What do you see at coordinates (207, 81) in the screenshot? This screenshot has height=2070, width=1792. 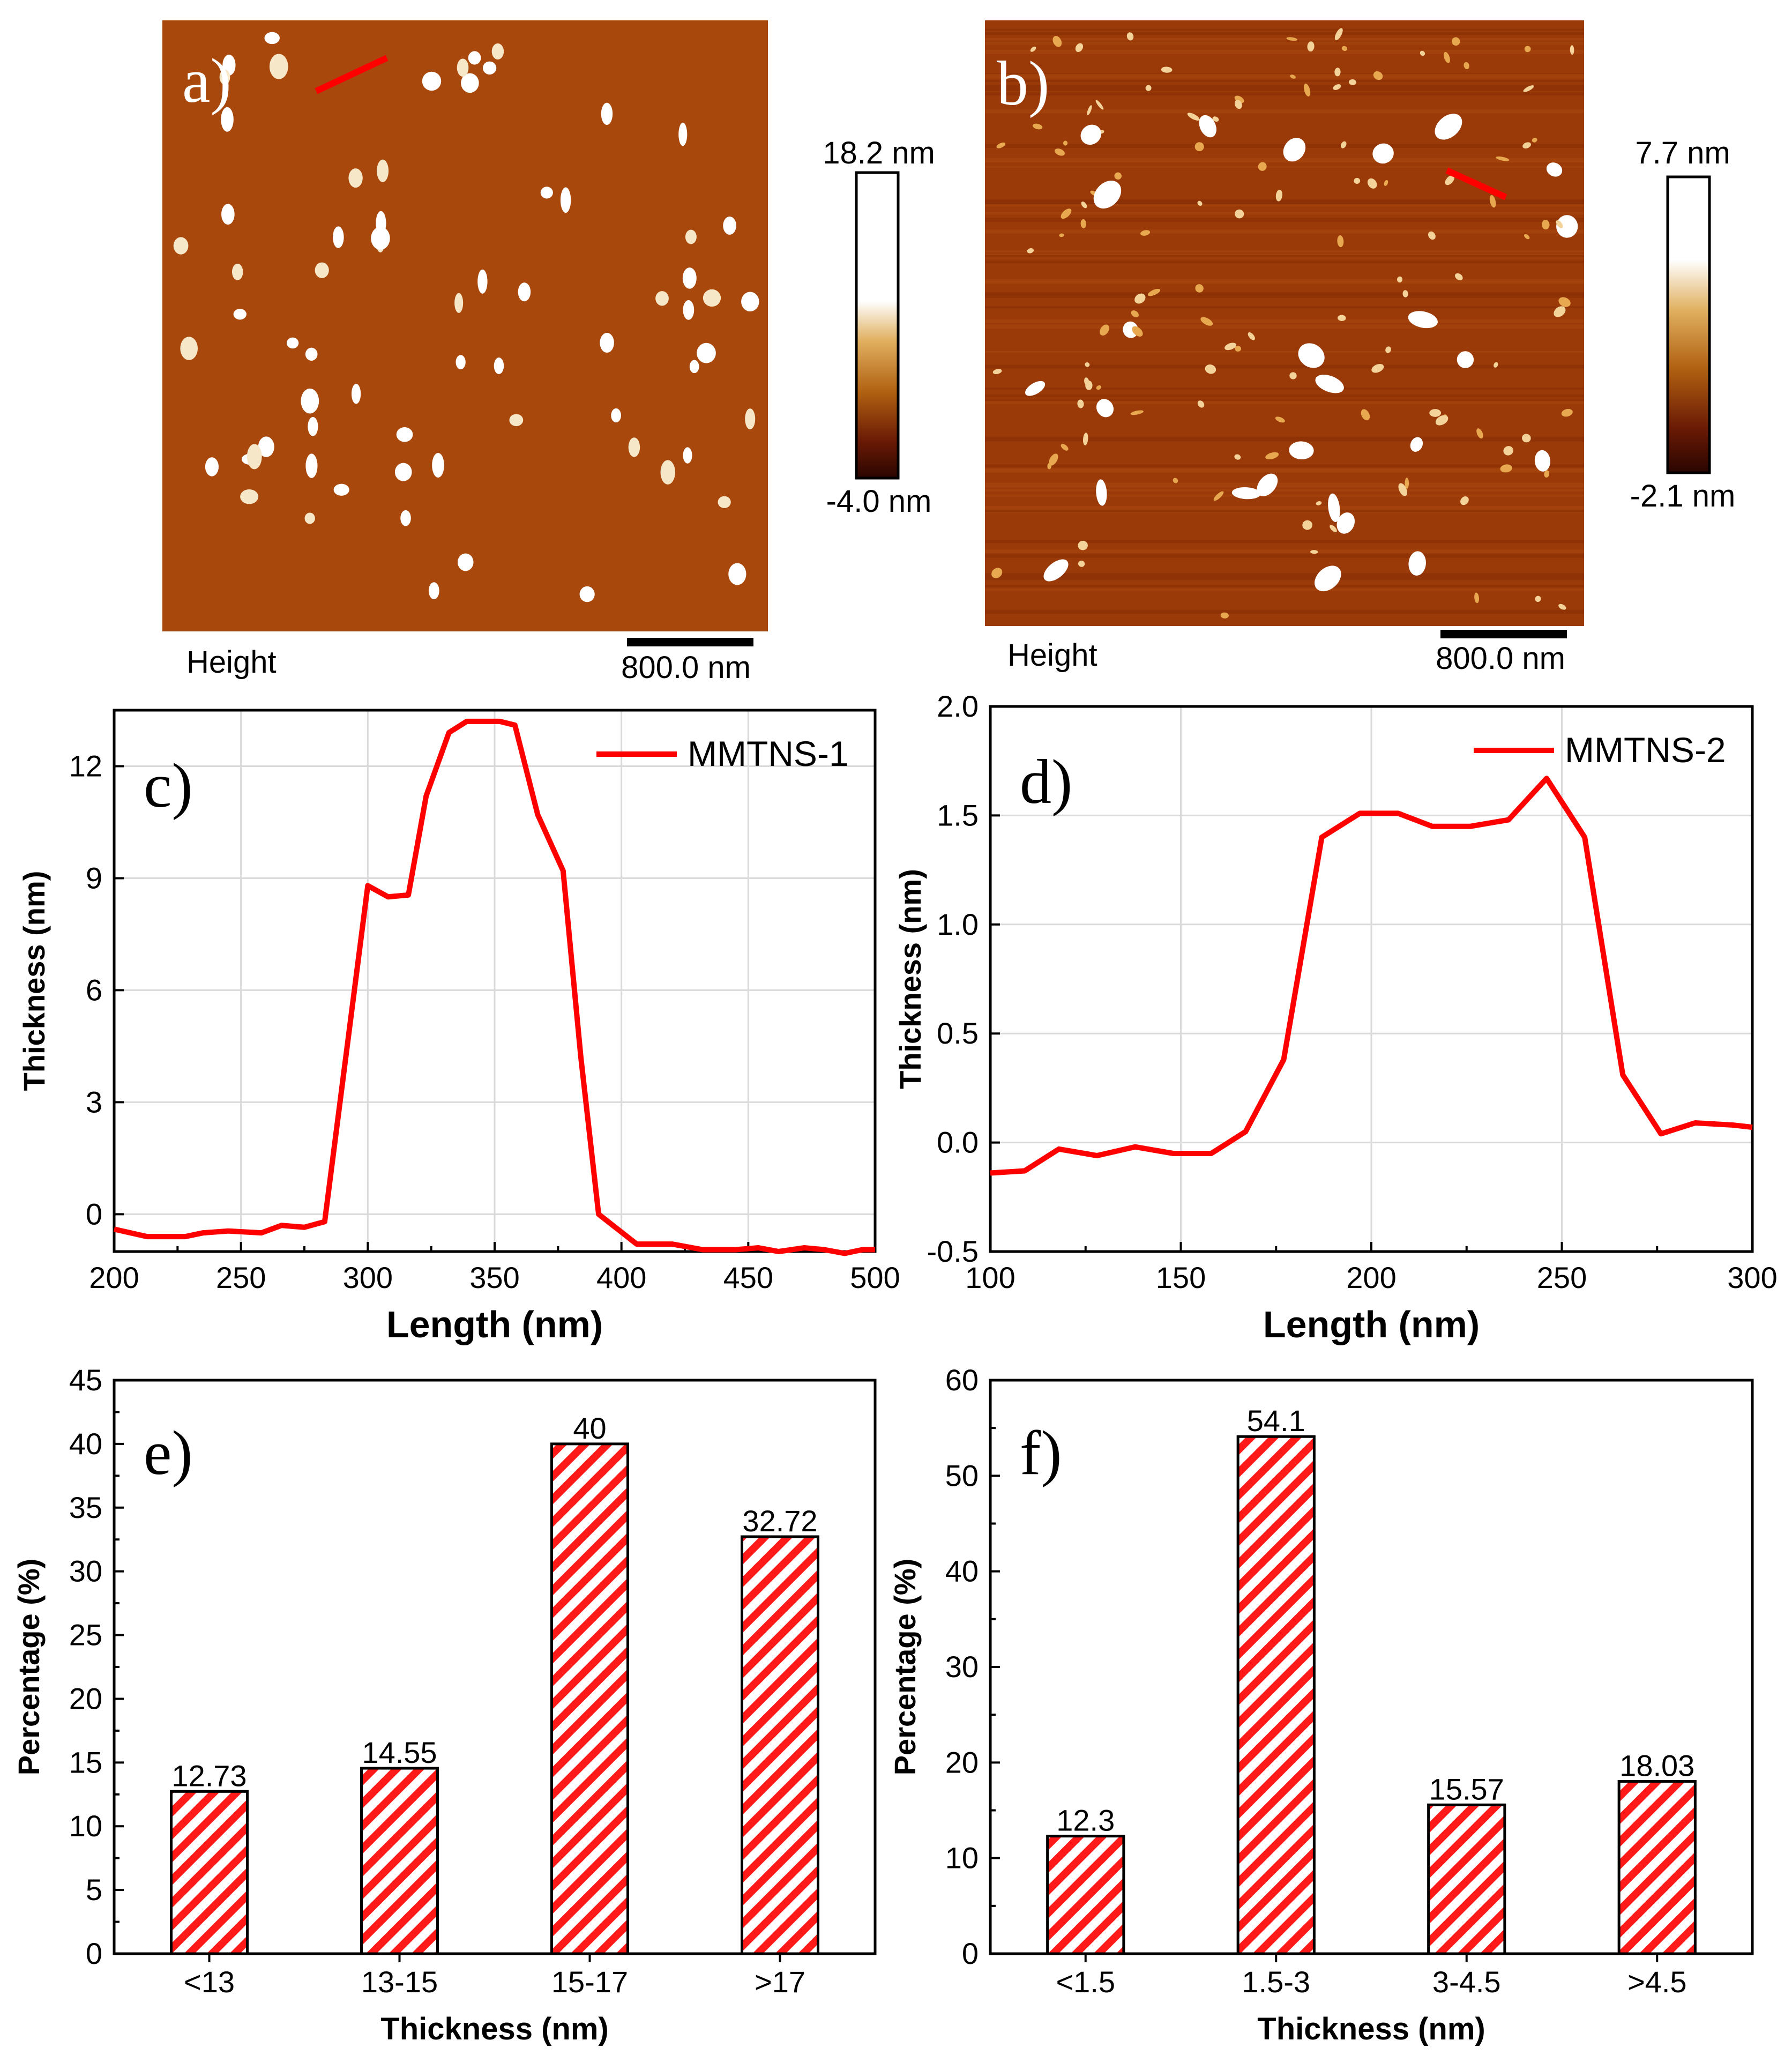 I see `panel-label-a: a)` at bounding box center [207, 81].